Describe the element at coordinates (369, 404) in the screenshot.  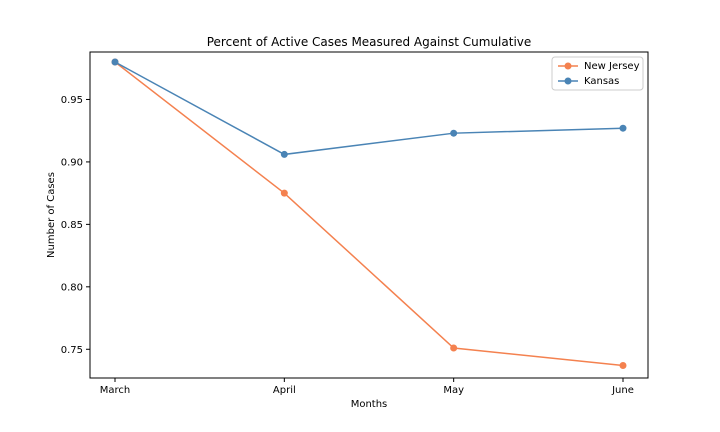
I see `x-axis-label: Months` at that location.